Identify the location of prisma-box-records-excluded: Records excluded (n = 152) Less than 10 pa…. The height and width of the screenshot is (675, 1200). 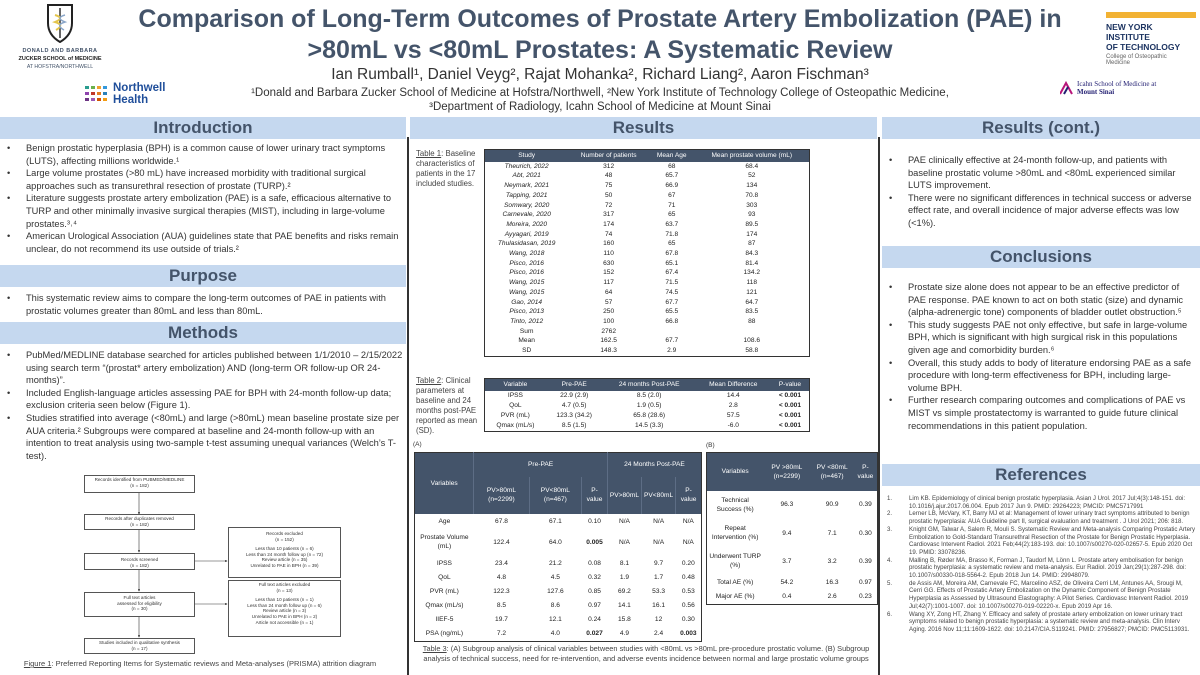
(284, 552).